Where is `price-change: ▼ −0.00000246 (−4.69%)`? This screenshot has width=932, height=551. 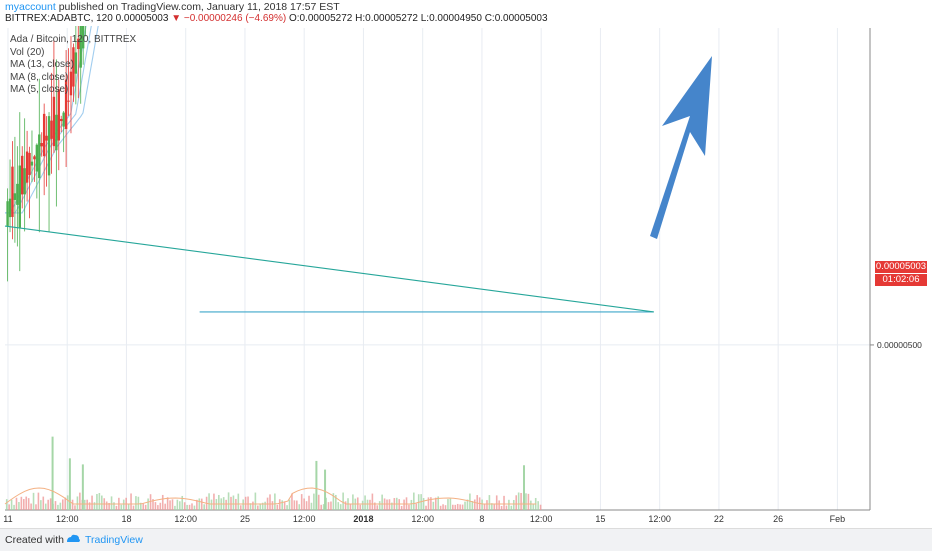
price-change: ▼ −0.00000246 (−4.69%) is located at coordinates (229, 18).